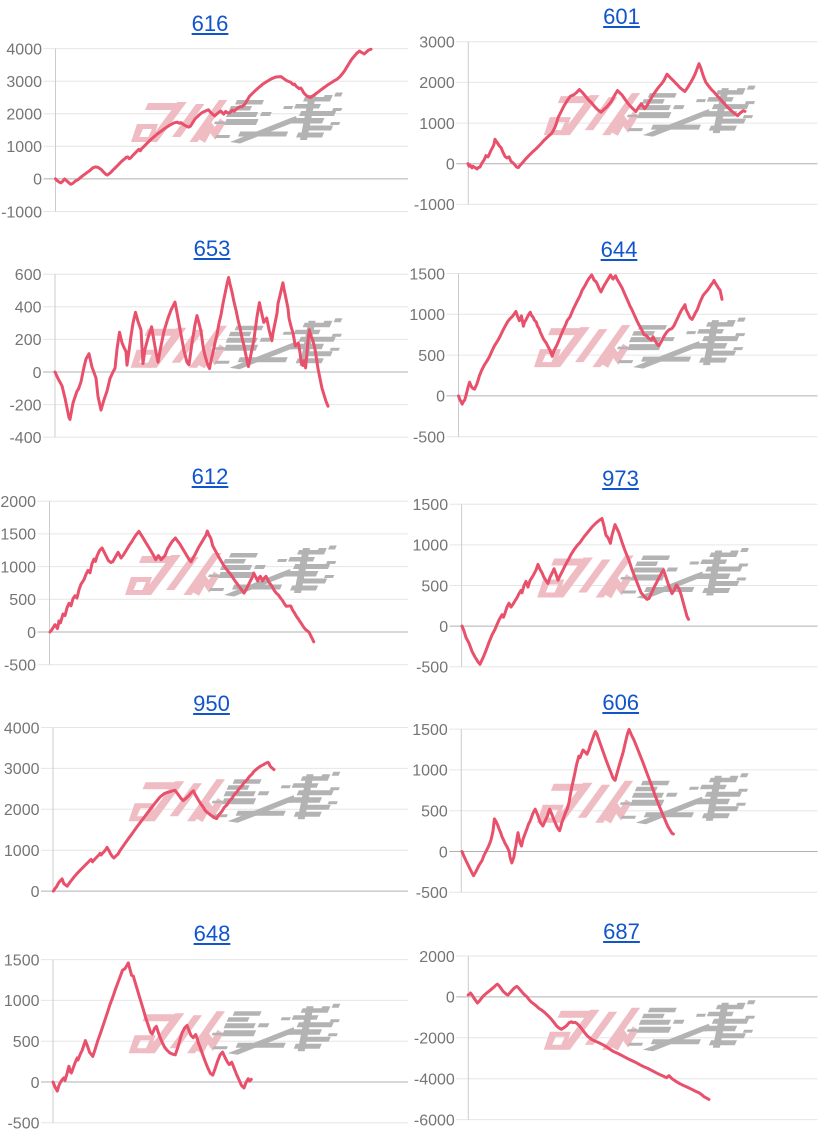 This screenshot has height=1140, width=818. I want to click on svg-text: 400, so click(28, 308).